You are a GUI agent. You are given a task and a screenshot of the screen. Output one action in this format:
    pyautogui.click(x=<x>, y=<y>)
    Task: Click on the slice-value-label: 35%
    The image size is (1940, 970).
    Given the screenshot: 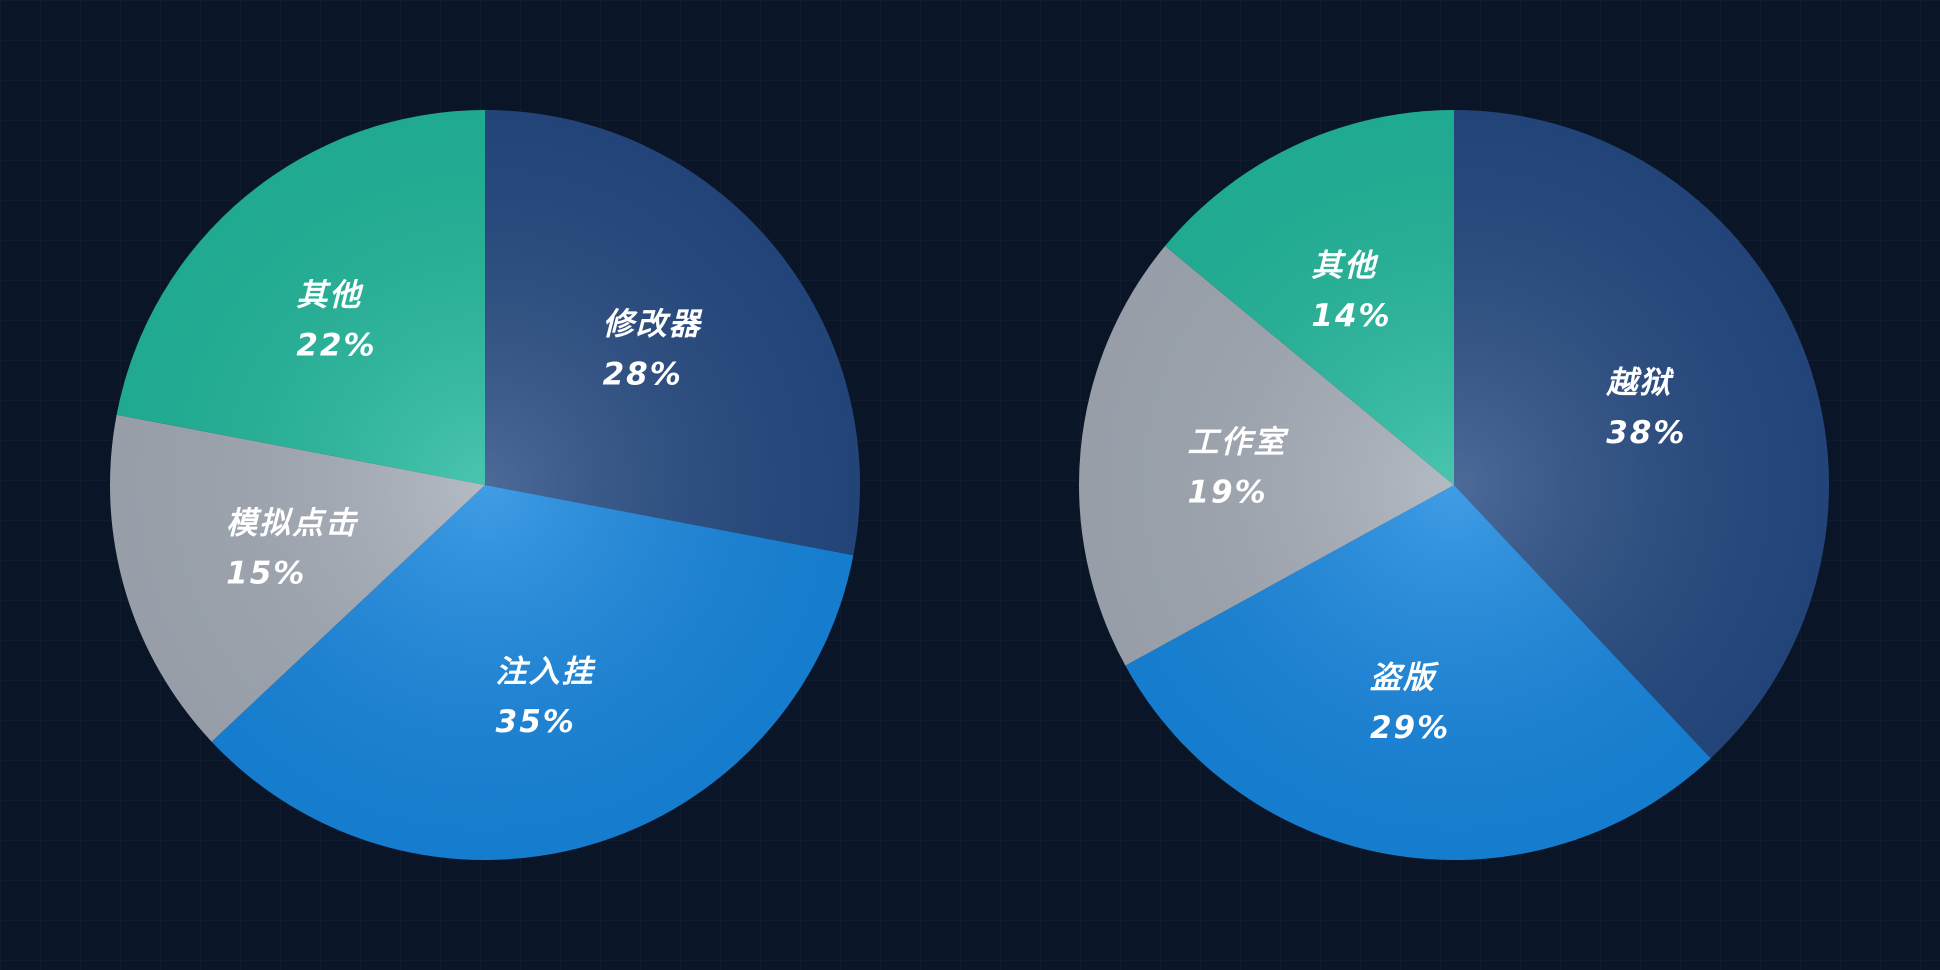 What is the action you would take?
    pyautogui.click(x=536, y=722)
    